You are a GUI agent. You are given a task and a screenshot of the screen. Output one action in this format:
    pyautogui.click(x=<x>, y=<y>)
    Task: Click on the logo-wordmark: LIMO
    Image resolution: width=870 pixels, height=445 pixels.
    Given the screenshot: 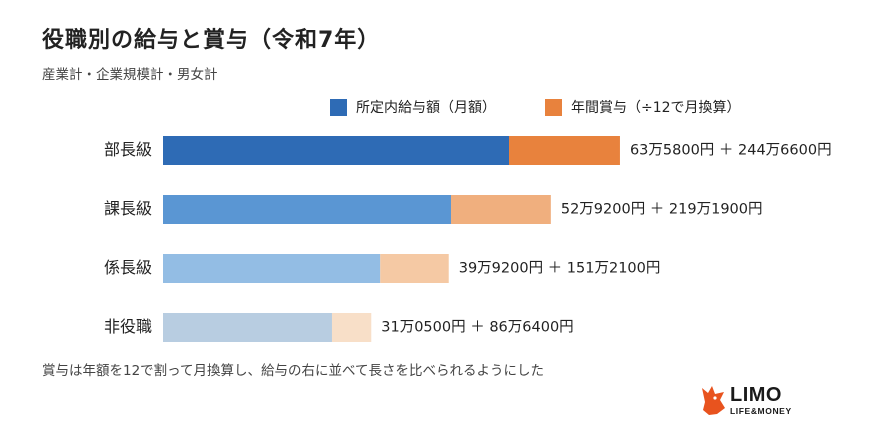 What is the action you would take?
    pyautogui.click(x=756, y=394)
    